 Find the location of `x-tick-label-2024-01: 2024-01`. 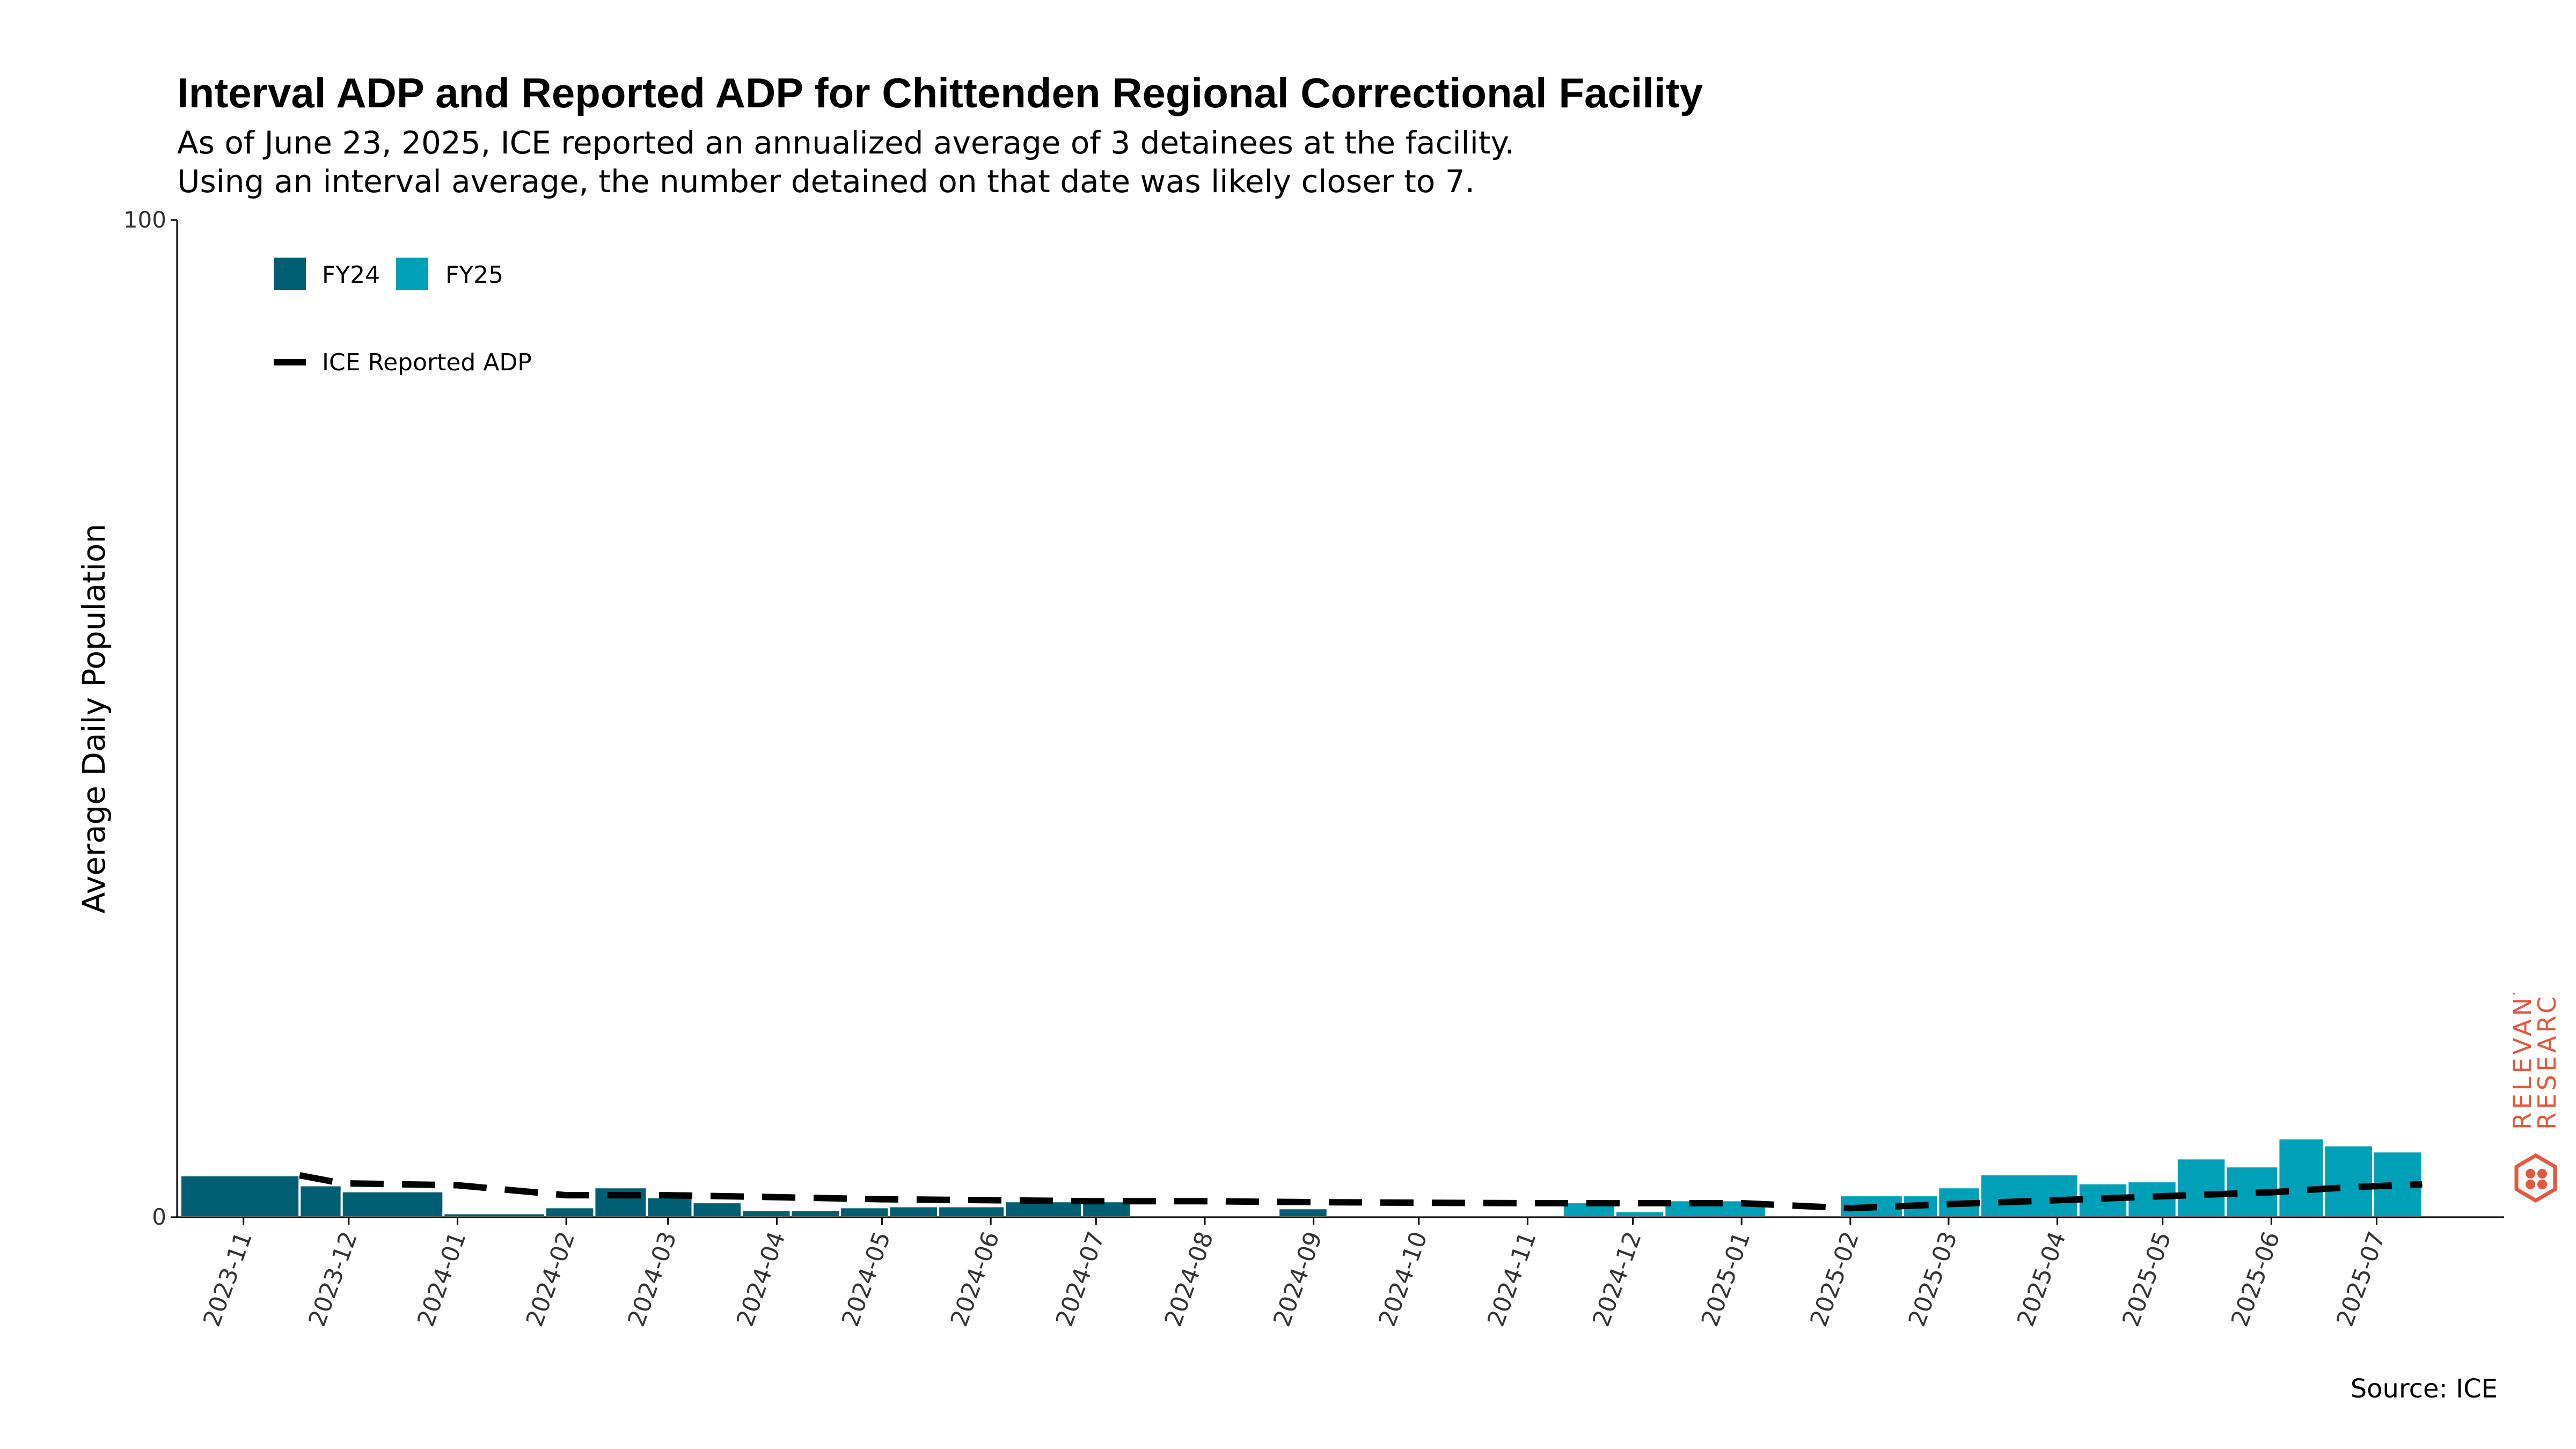

x-tick-label-2024-01: 2024-01 is located at coordinates (442, 1279).